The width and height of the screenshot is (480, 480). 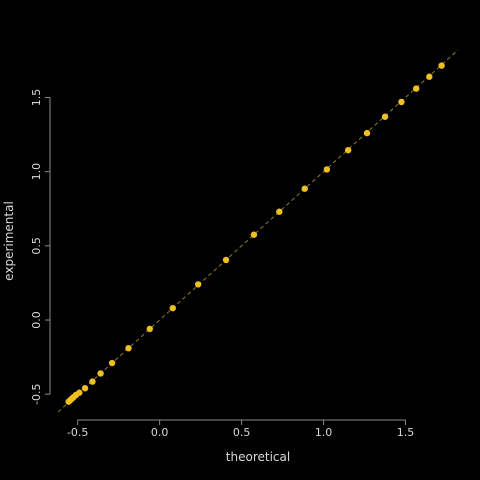 What do you see at coordinates (242, 432) in the screenshot?
I see `x-tick-label: 0.5` at bounding box center [242, 432].